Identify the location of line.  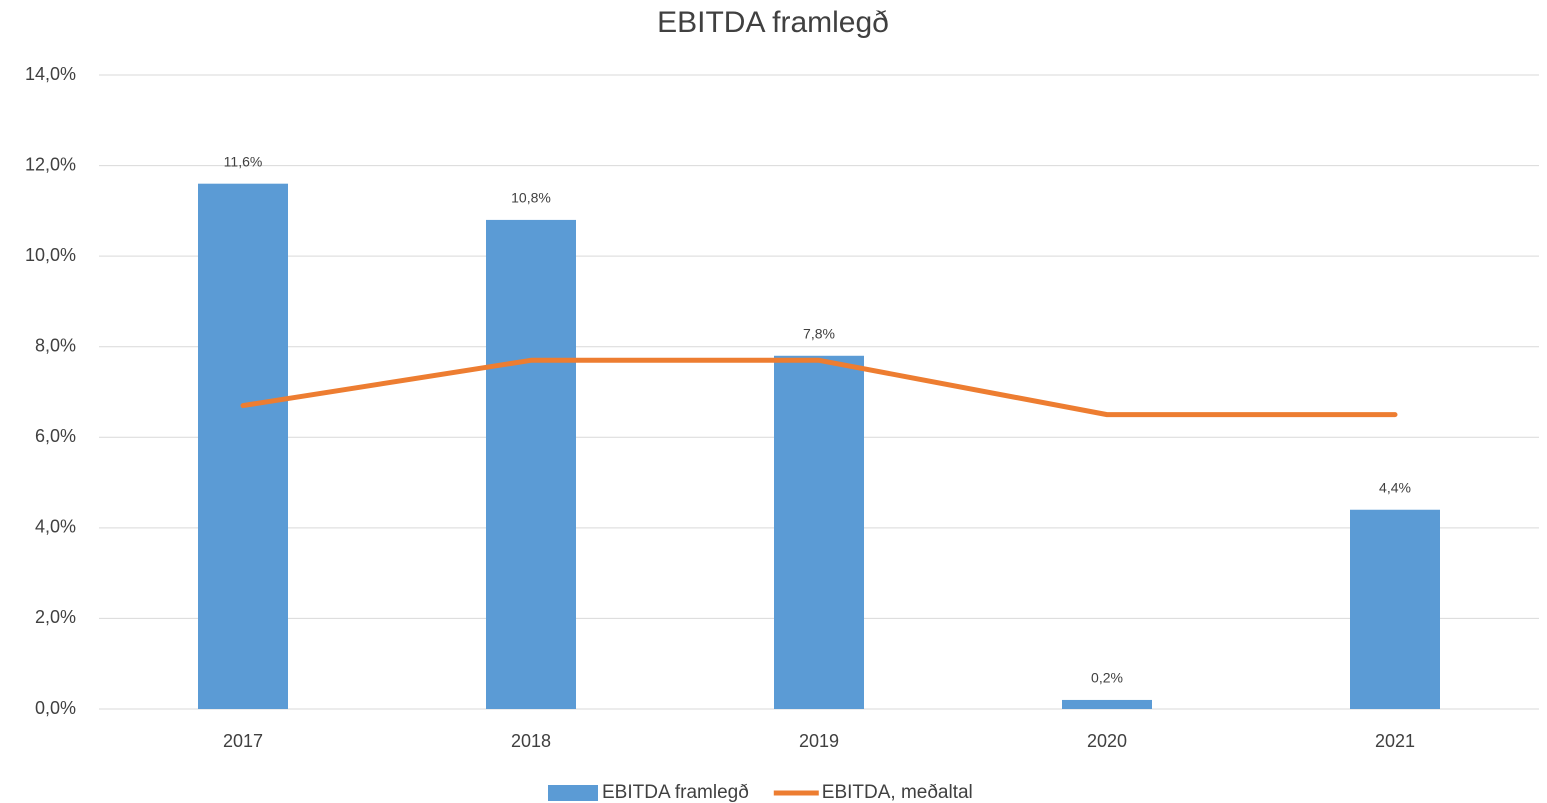
(819, 387).